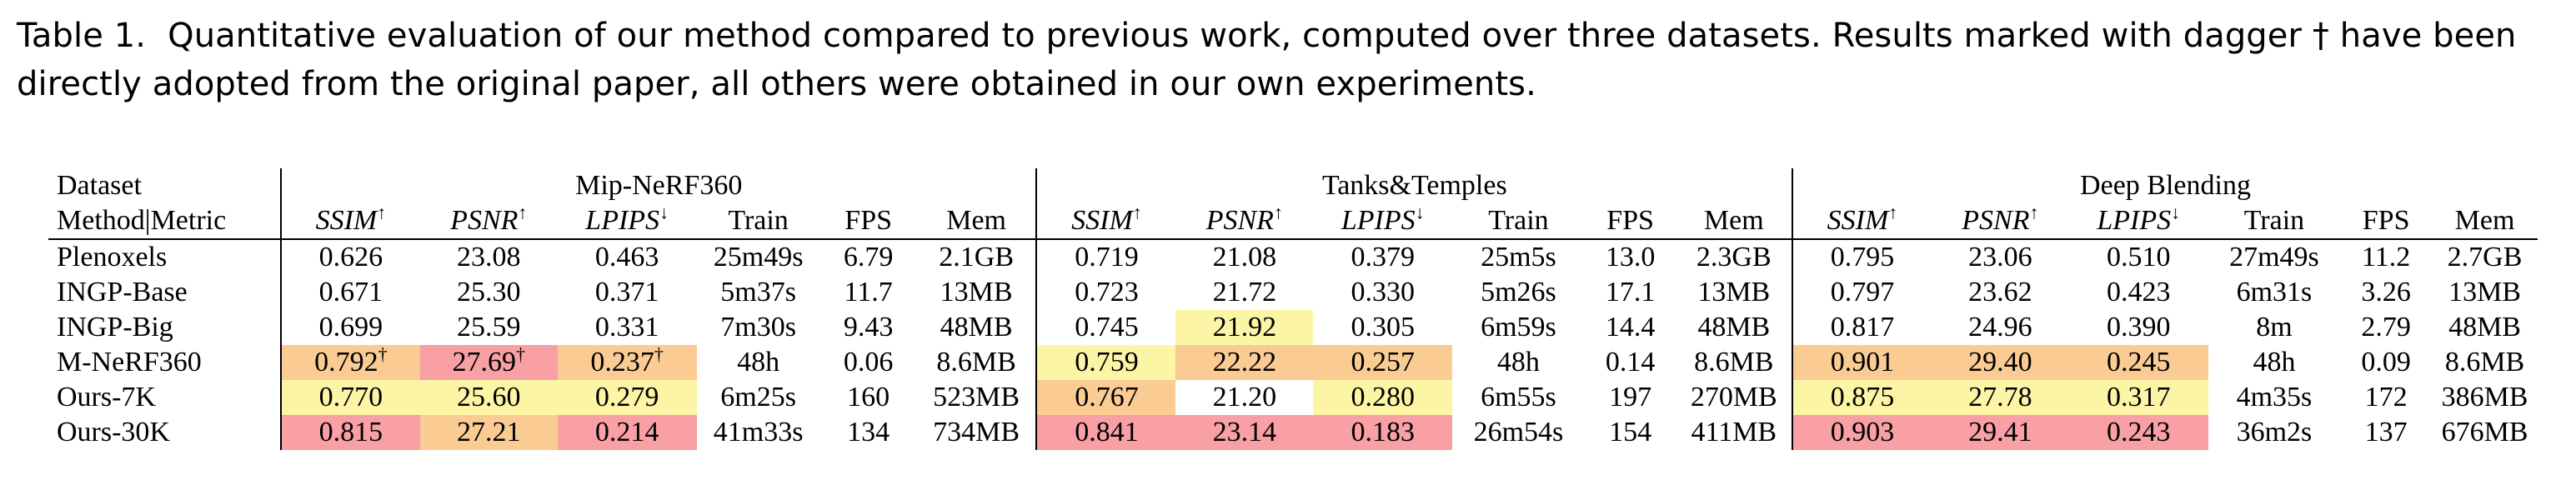 Image resolution: width=2576 pixels, height=495 pixels. Describe the element at coordinates (758, 327) in the screenshot. I see `table-cell: 7m30s` at that location.